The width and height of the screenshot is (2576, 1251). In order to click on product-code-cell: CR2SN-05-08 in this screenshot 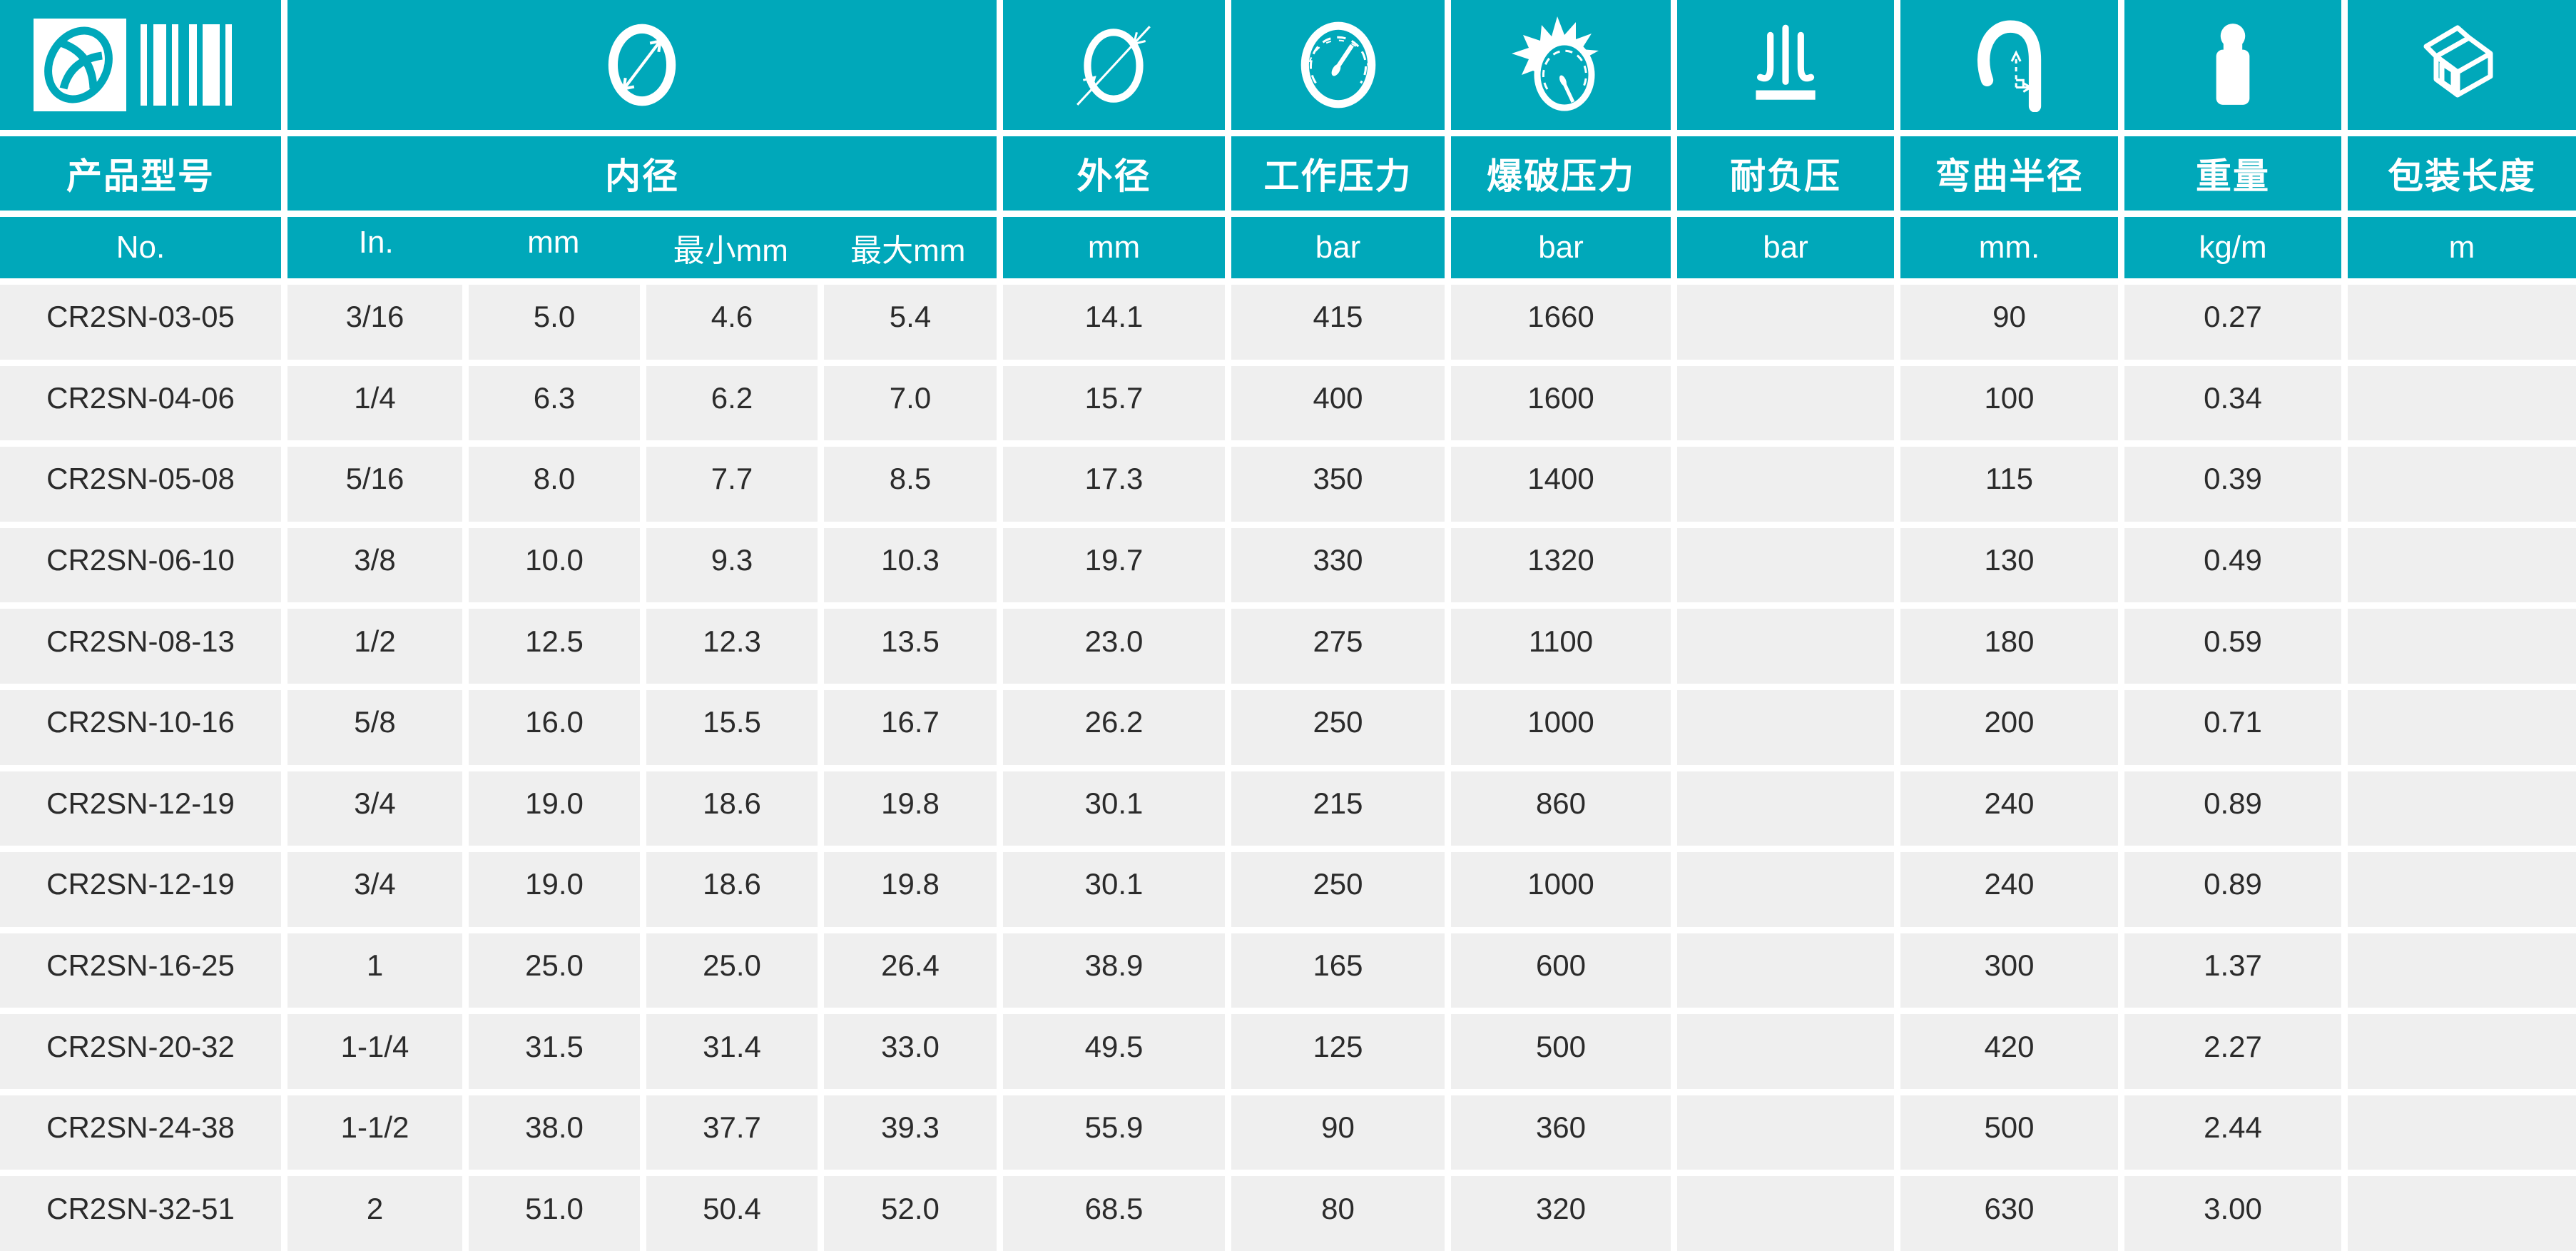, I will do `click(140, 484)`.